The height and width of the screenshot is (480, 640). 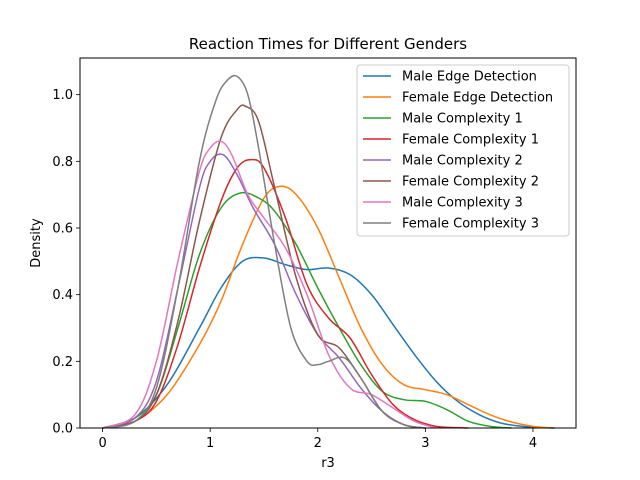 I want to click on x-axis-label: r3, so click(x=328, y=463).